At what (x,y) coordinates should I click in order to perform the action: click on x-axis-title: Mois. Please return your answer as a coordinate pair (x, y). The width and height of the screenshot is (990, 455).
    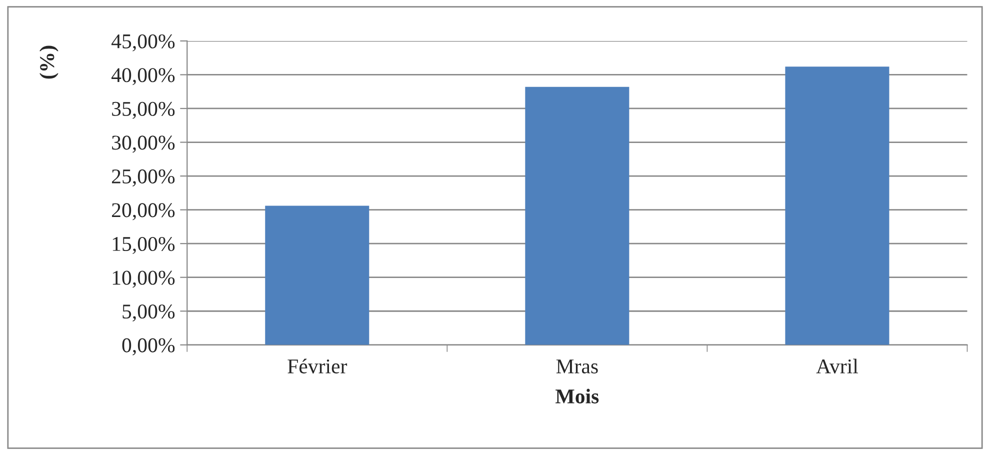
    Looking at the image, I should click on (577, 396).